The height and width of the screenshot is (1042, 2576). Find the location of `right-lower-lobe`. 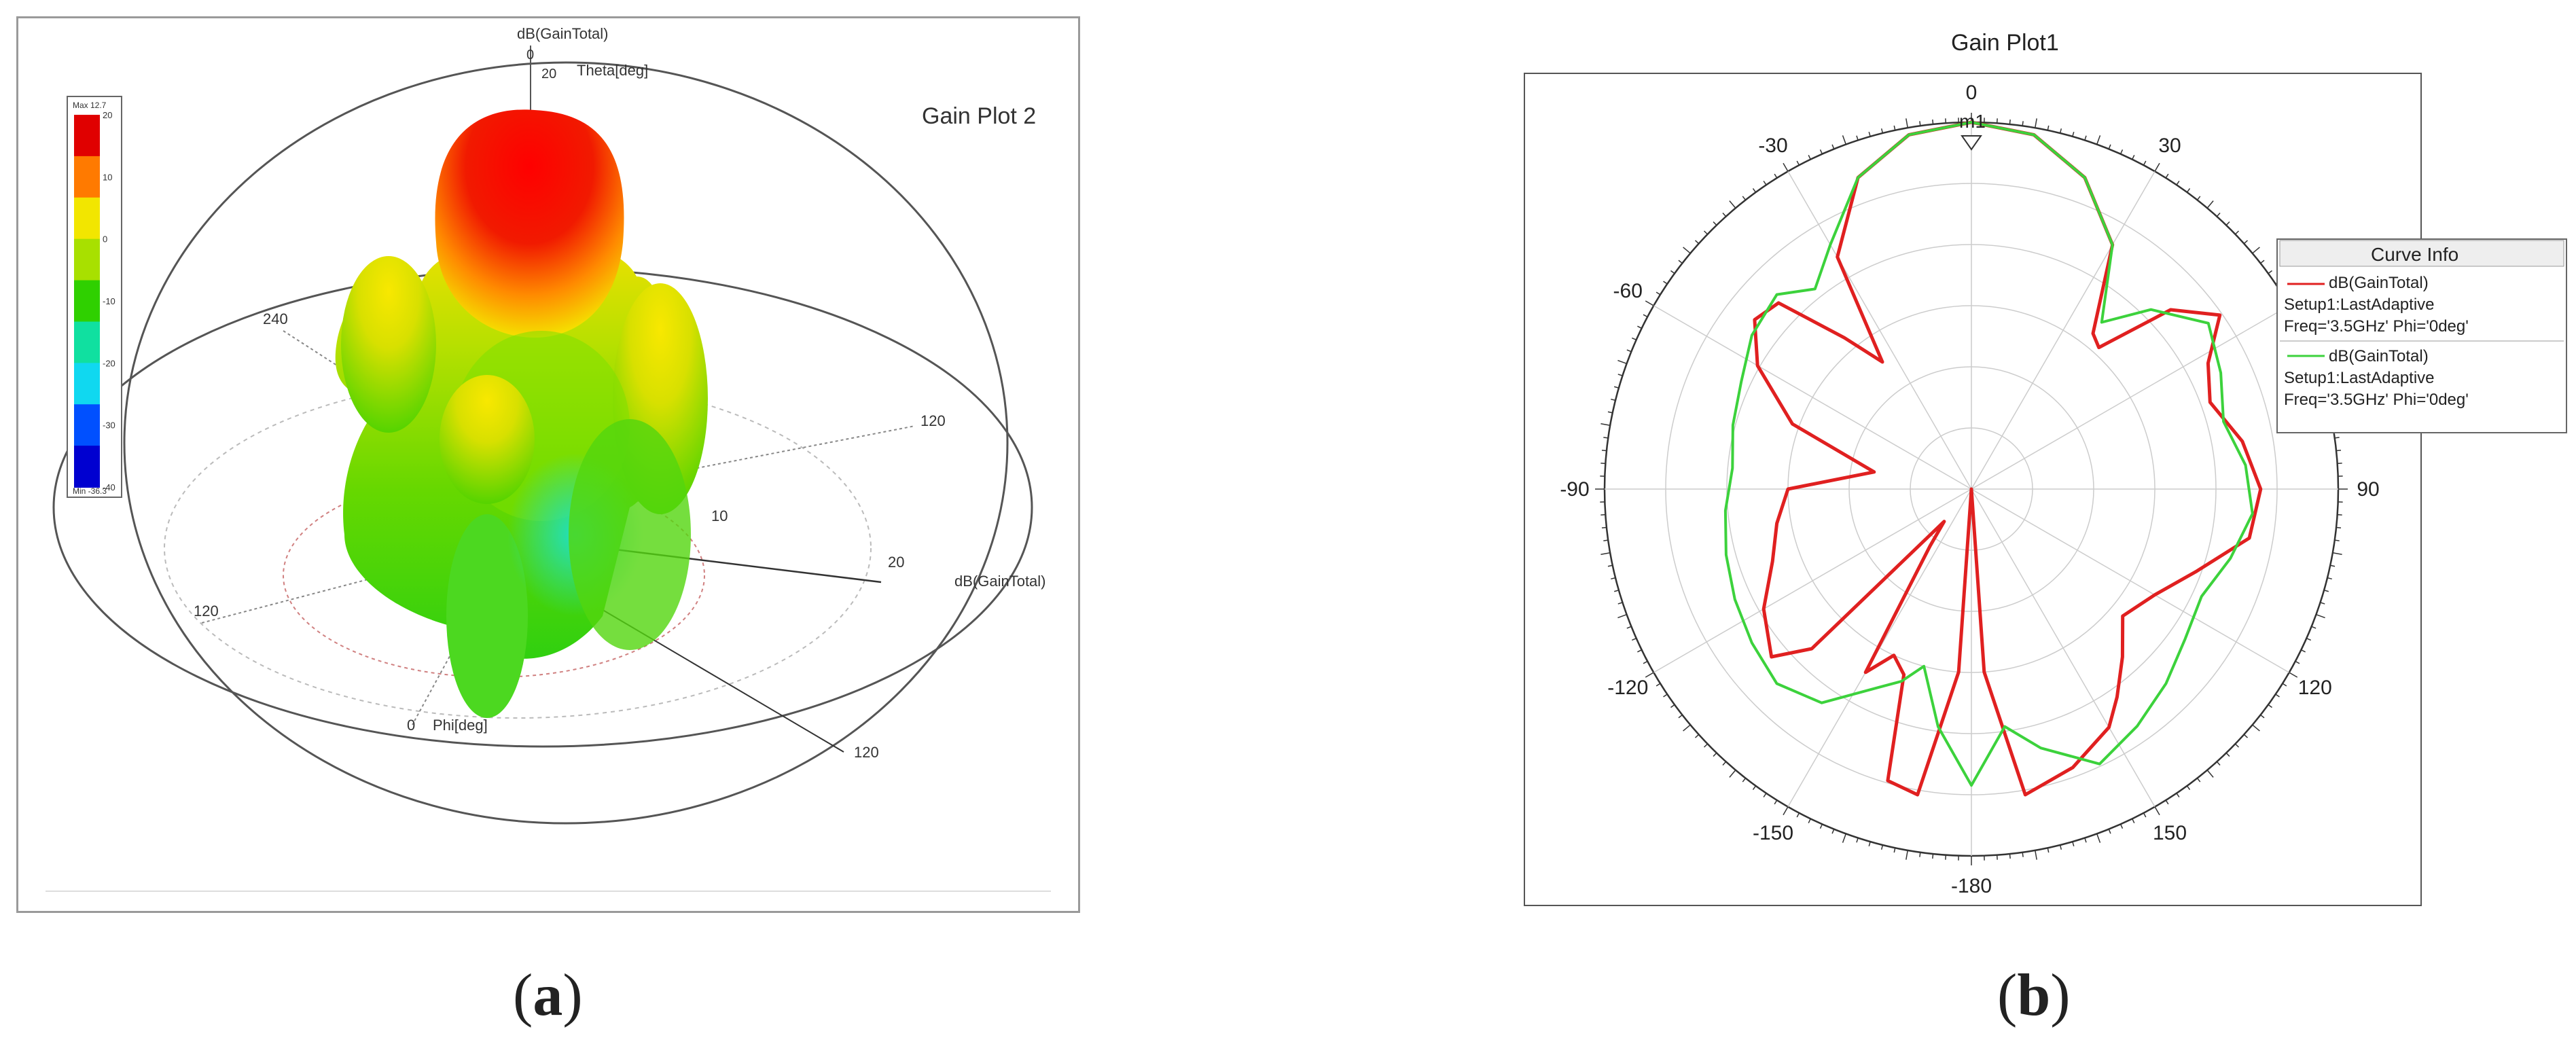

right-lower-lobe is located at coordinates (630, 535).